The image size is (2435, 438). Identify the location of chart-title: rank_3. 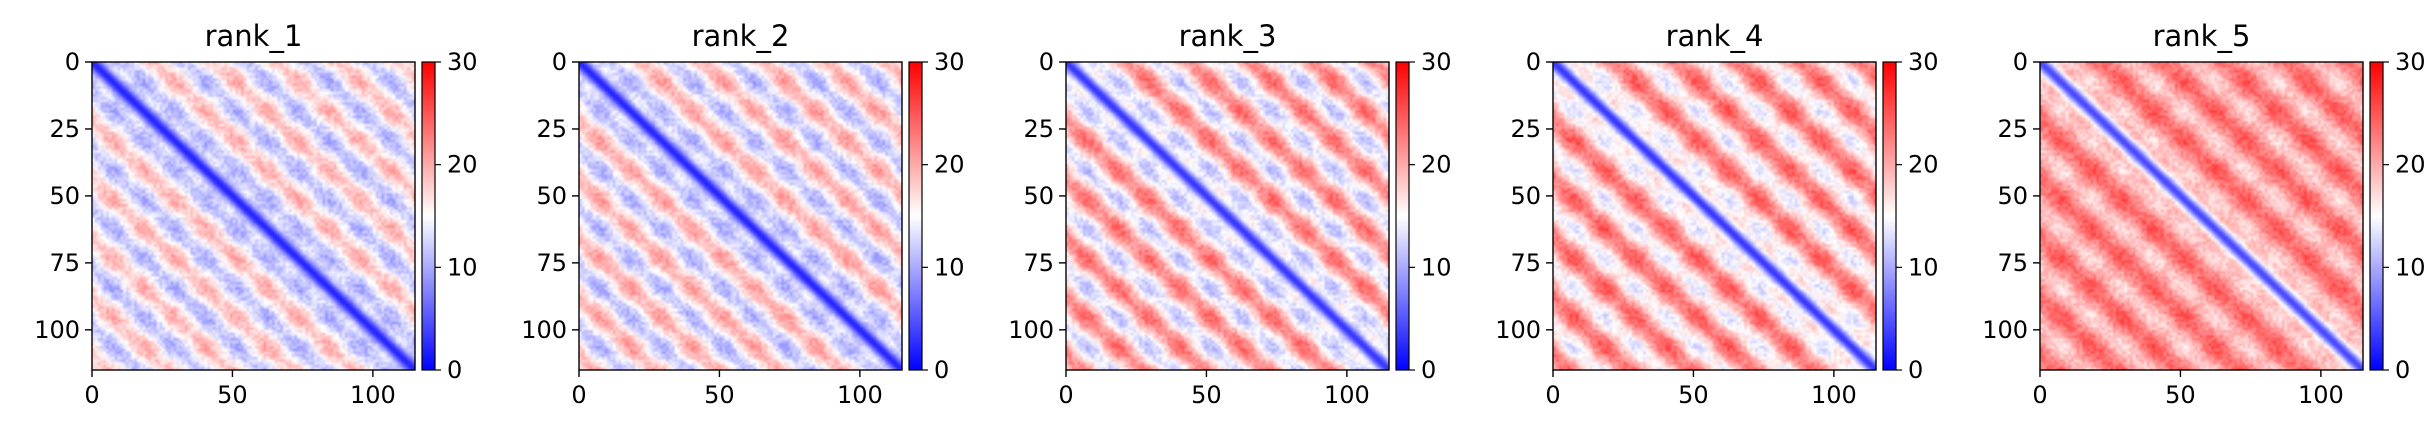
(1228, 36).